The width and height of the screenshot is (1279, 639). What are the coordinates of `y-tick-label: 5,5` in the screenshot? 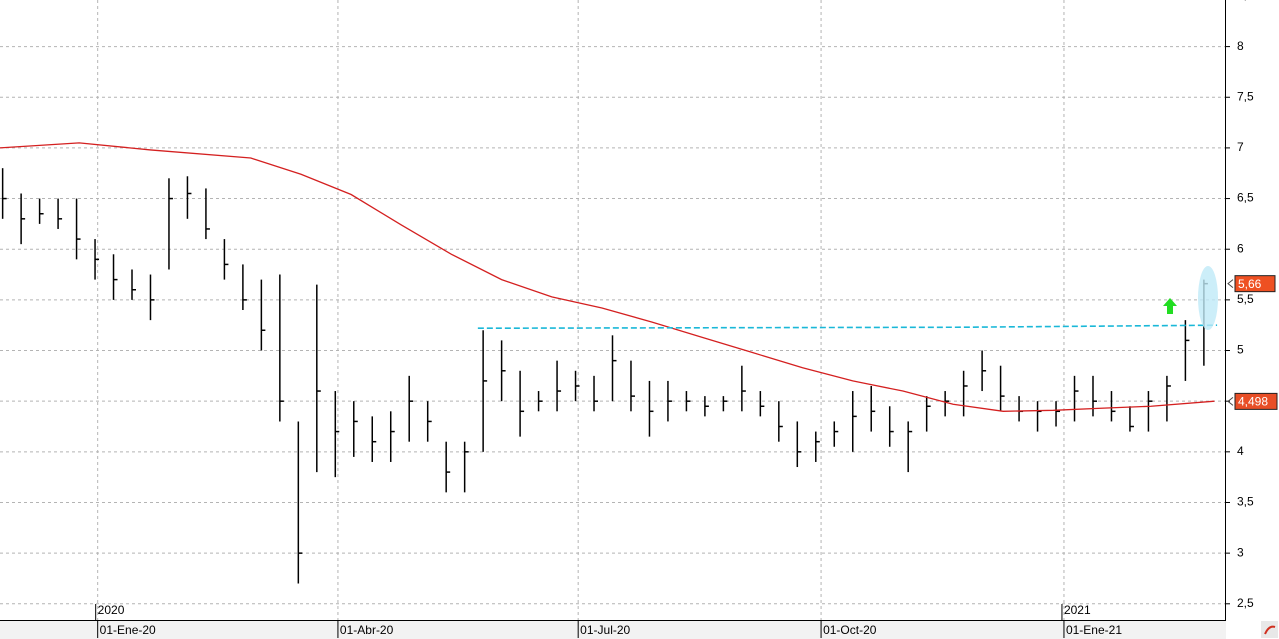 It's located at (1245, 299).